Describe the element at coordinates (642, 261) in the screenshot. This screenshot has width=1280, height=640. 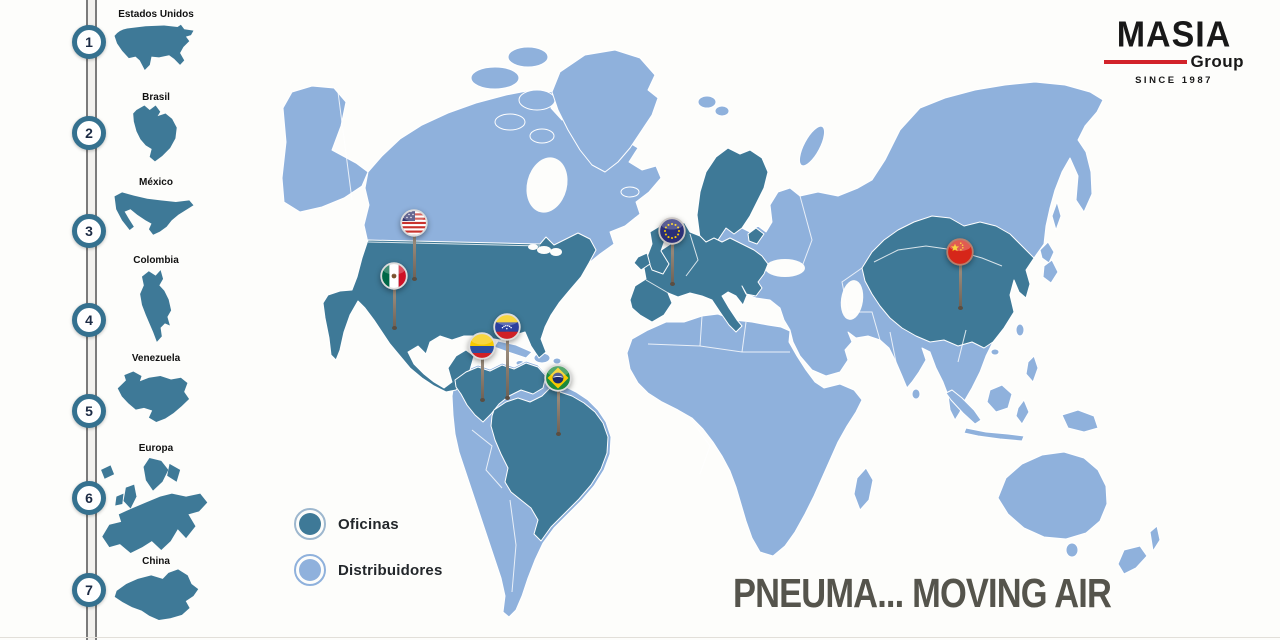
I see `ireland-region` at that location.